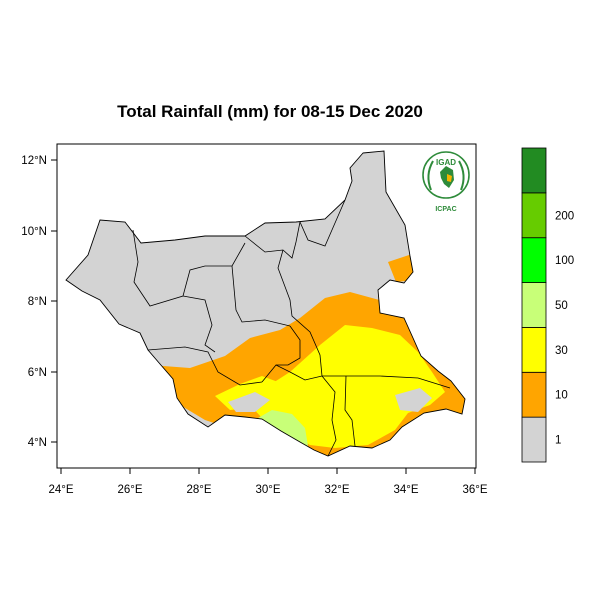 The width and height of the screenshot is (600, 600). Describe the element at coordinates (60, 490) in the screenshot. I see `x-tick-label: 24°E` at that location.